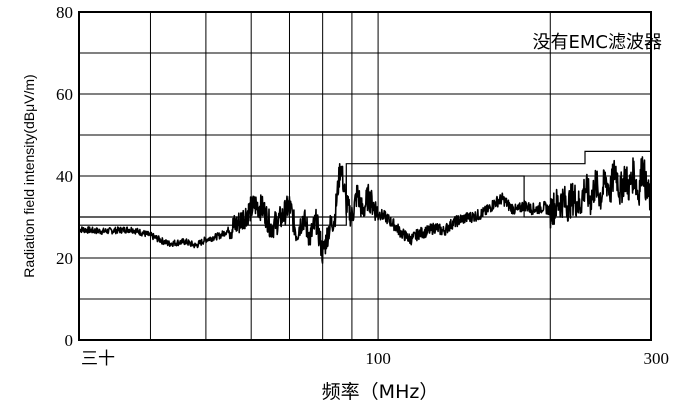 The width and height of the screenshot is (673, 410). I want to click on y-tick-label: 40, so click(64, 176).